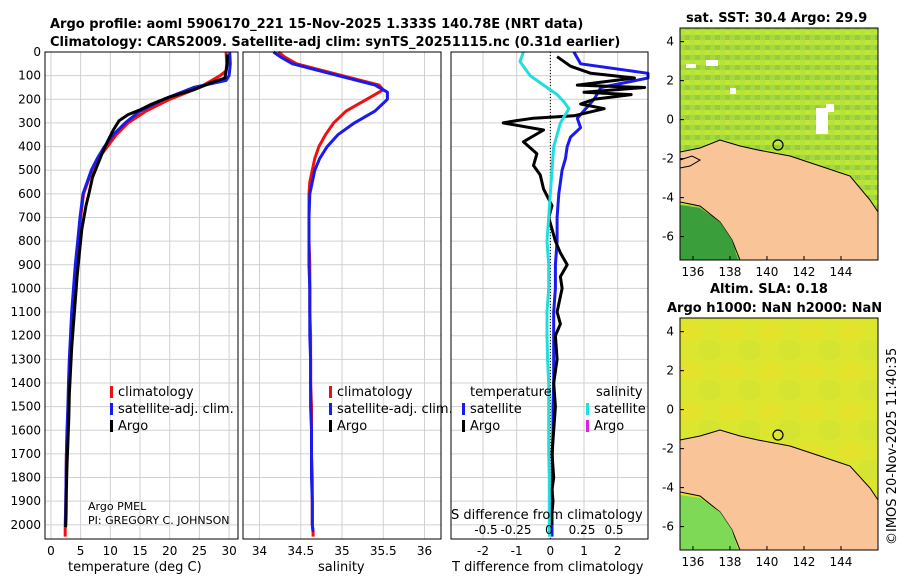 Image resolution: width=900 pixels, height=580 pixels. Describe the element at coordinates (25, 525) in the screenshot. I see `y-tick-label: 2000` at that location.